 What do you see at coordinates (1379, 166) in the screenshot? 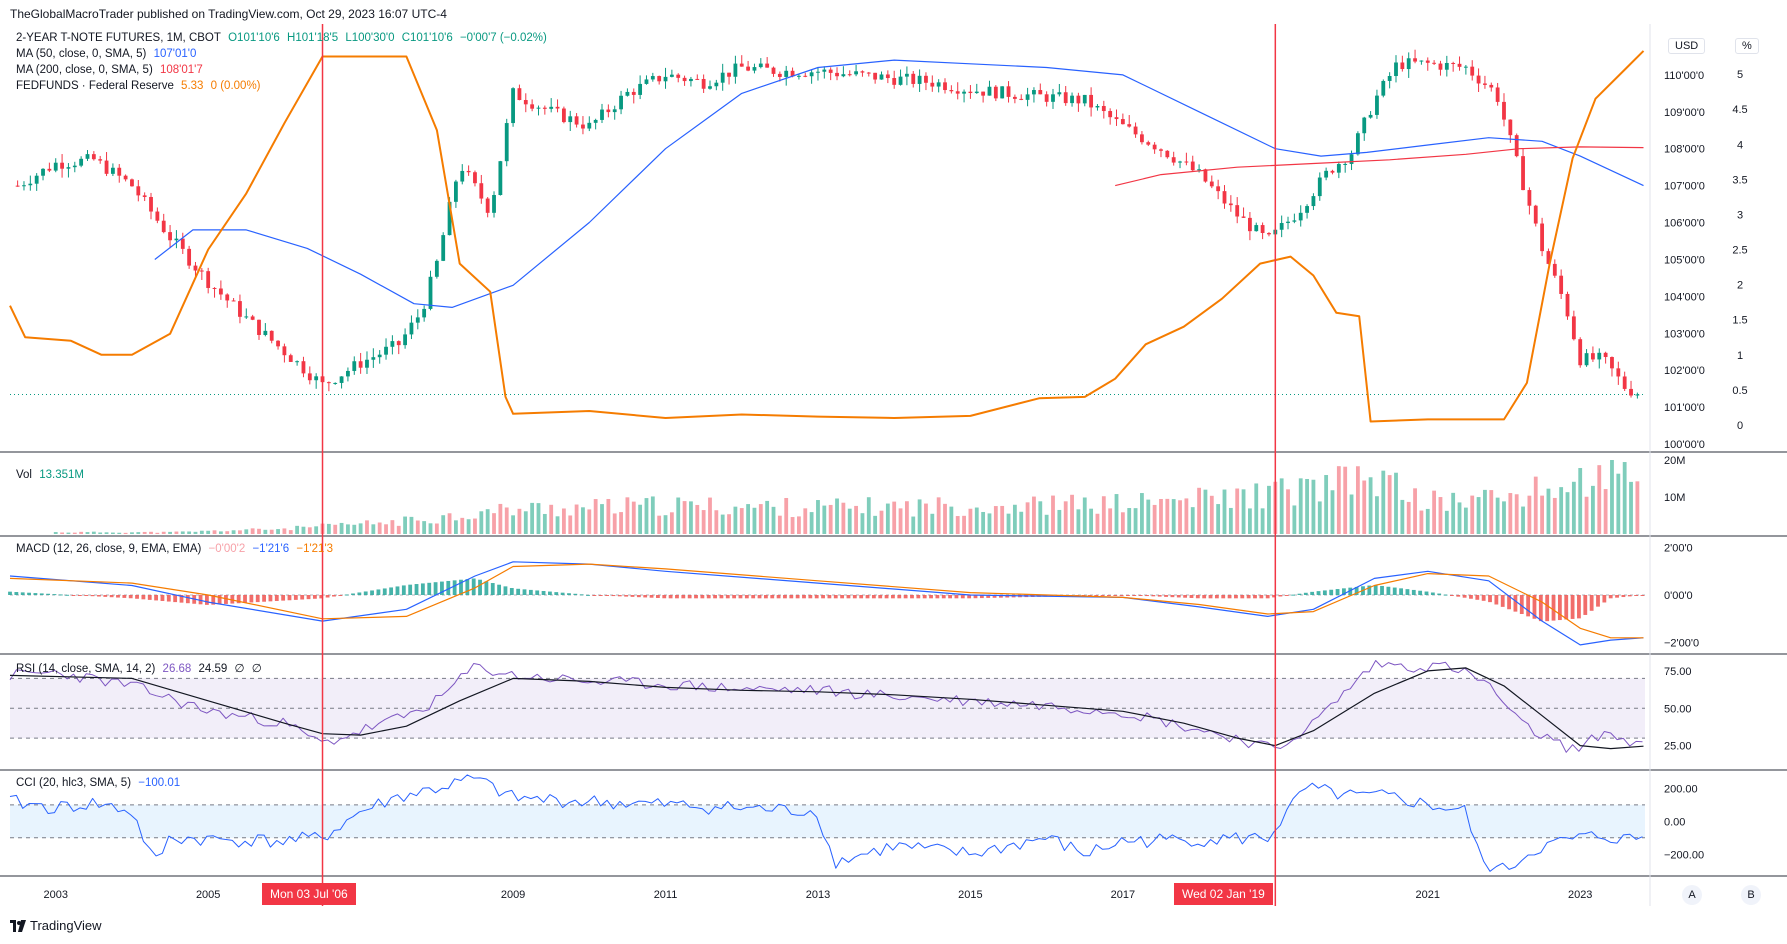
I see `ma200-line` at bounding box center [1379, 166].